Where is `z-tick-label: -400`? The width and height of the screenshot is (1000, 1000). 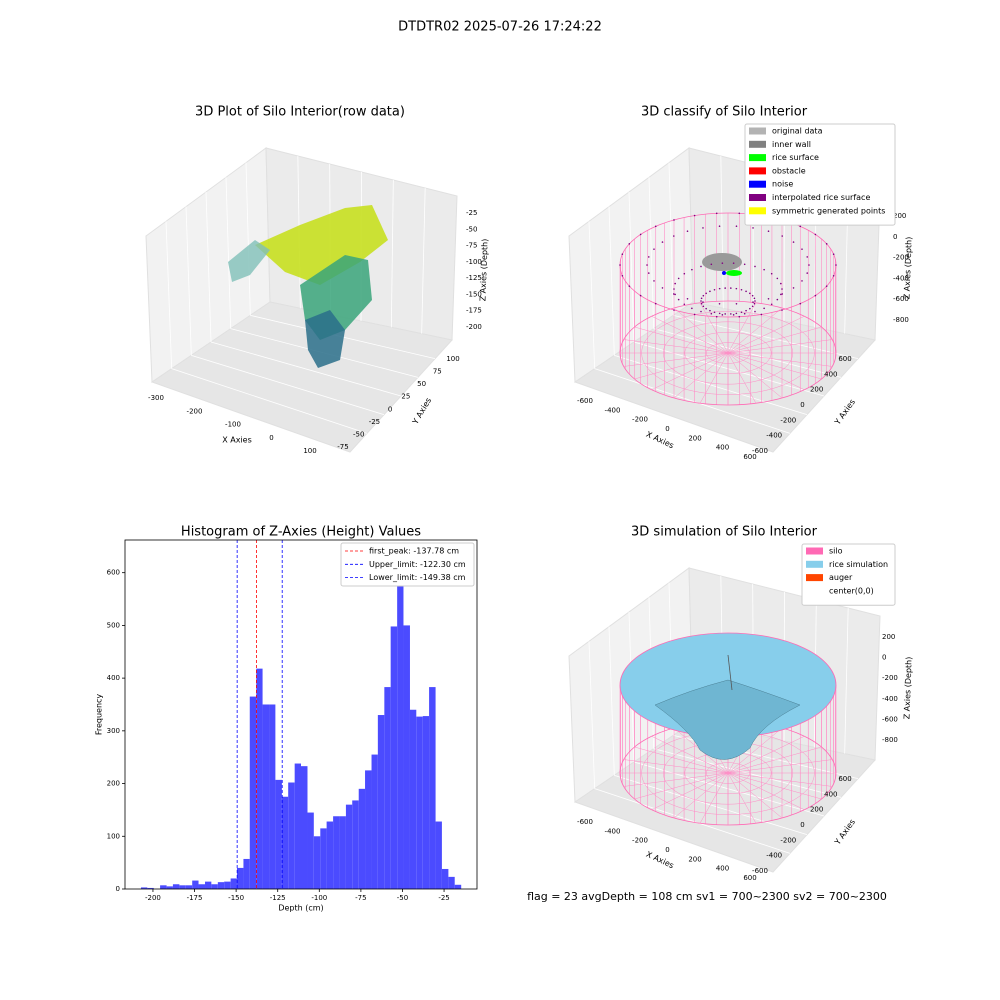 z-tick-label: -400 is located at coordinates (901, 278).